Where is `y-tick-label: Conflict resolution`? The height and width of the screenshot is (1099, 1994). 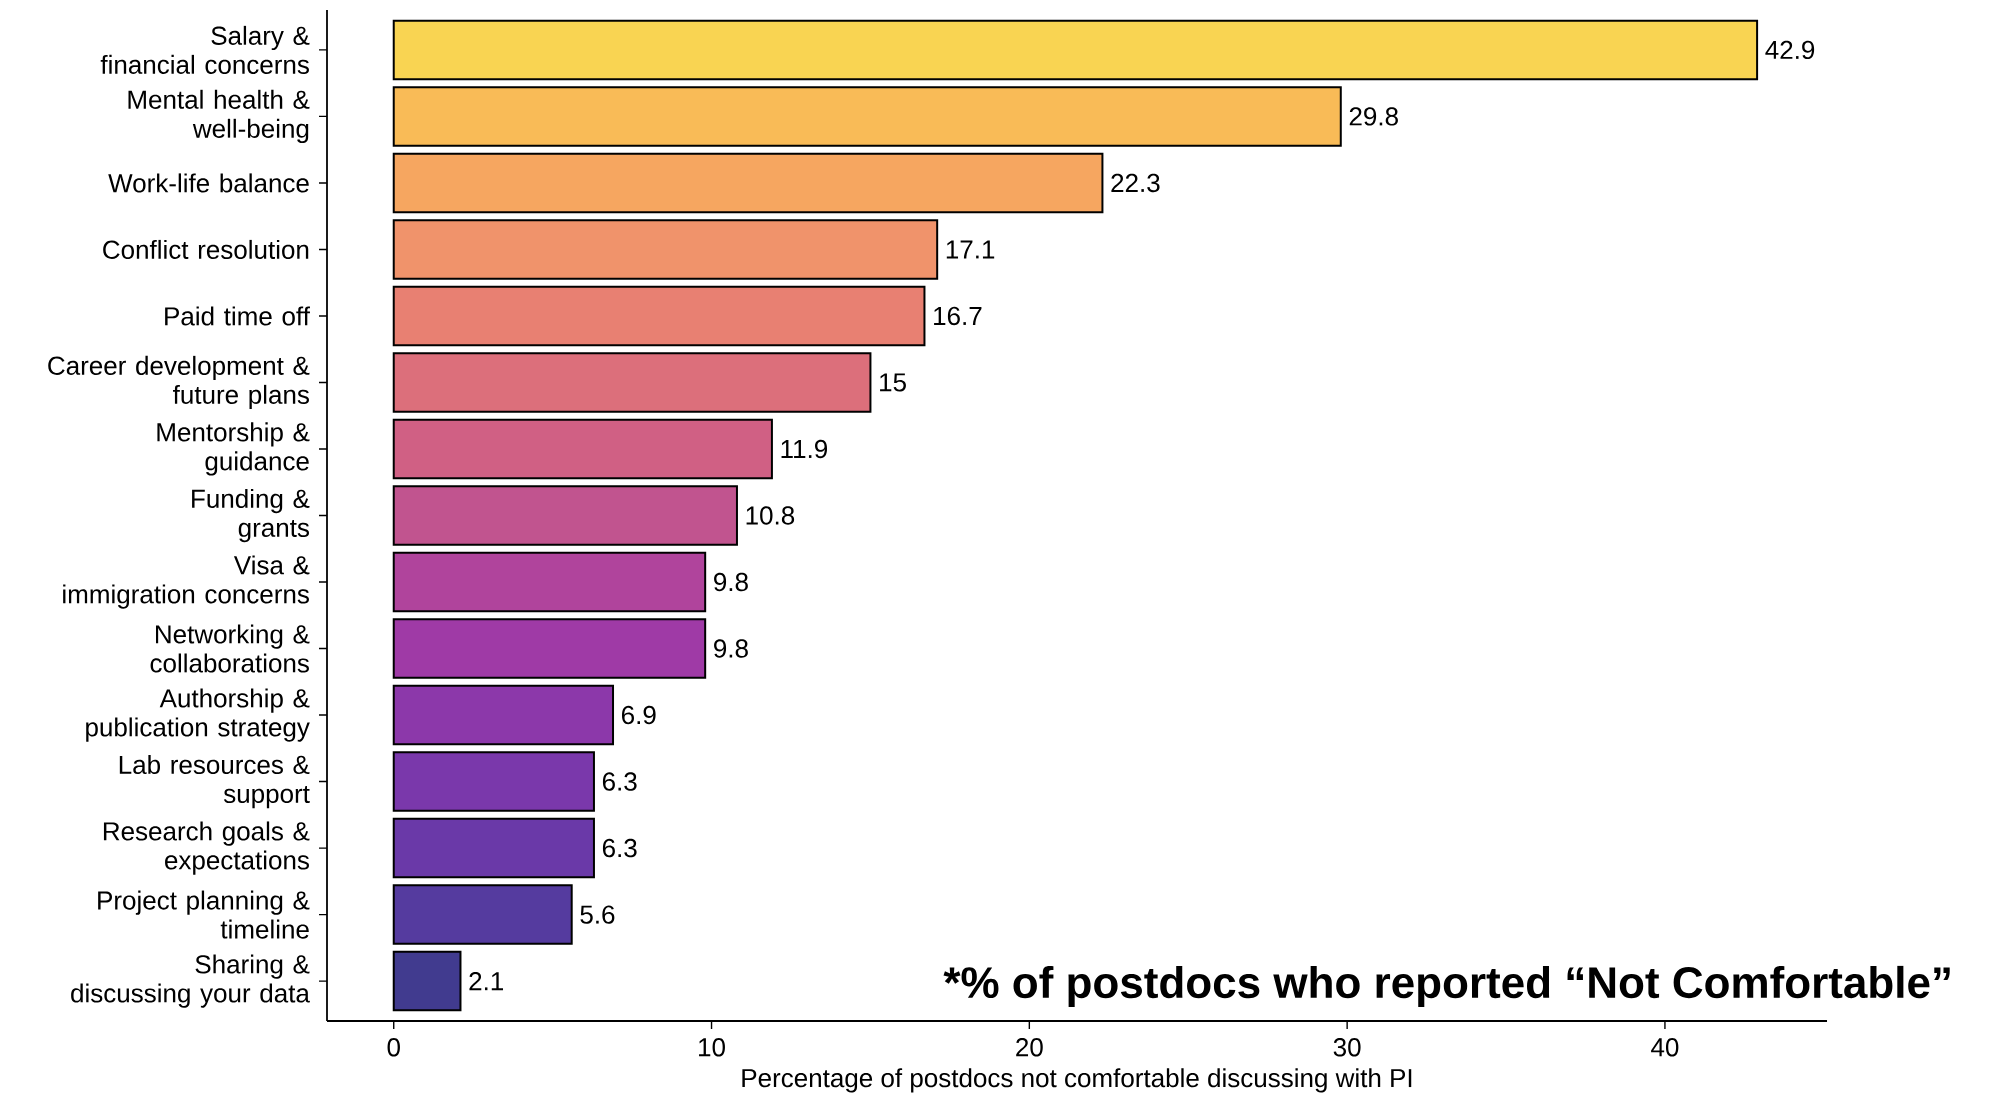
y-tick-label: Conflict resolution is located at coordinates (206, 249).